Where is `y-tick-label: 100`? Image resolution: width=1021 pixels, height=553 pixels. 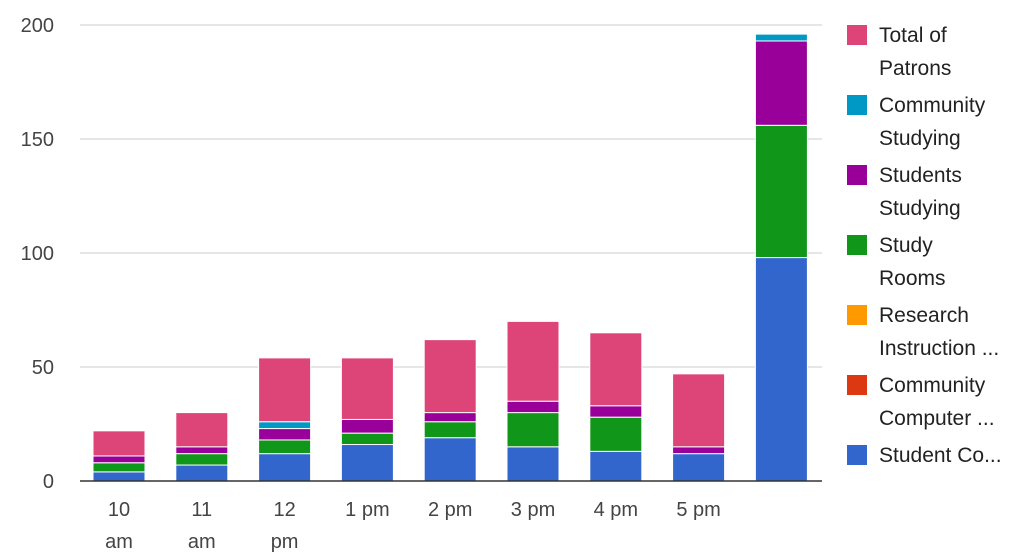
y-tick-label: 100 is located at coordinates (37, 254).